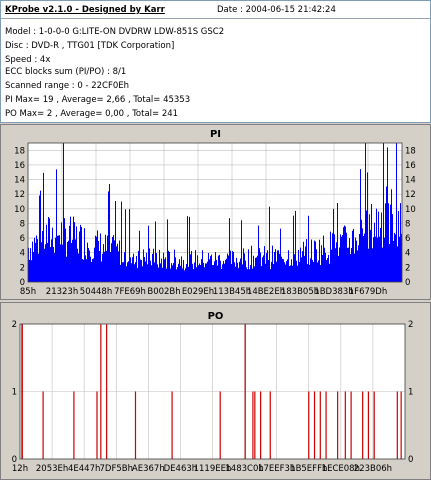 The width and height of the screenshot is (431, 480). Describe the element at coordinates (373, 469) in the screenshot. I see `x-tick-label: 223B06h` at that location.